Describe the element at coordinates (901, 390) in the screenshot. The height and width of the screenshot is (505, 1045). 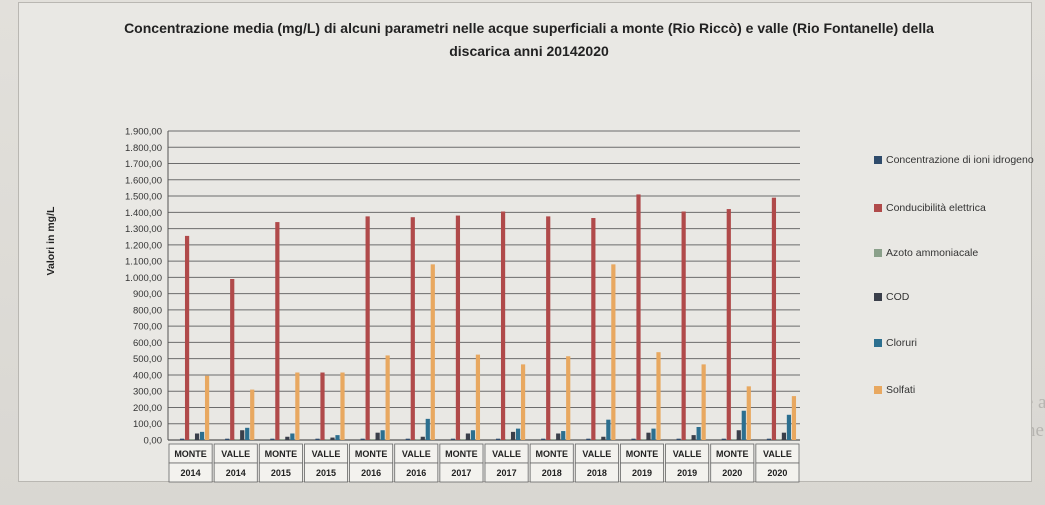
I see `legend-label: Solfati` at that location.